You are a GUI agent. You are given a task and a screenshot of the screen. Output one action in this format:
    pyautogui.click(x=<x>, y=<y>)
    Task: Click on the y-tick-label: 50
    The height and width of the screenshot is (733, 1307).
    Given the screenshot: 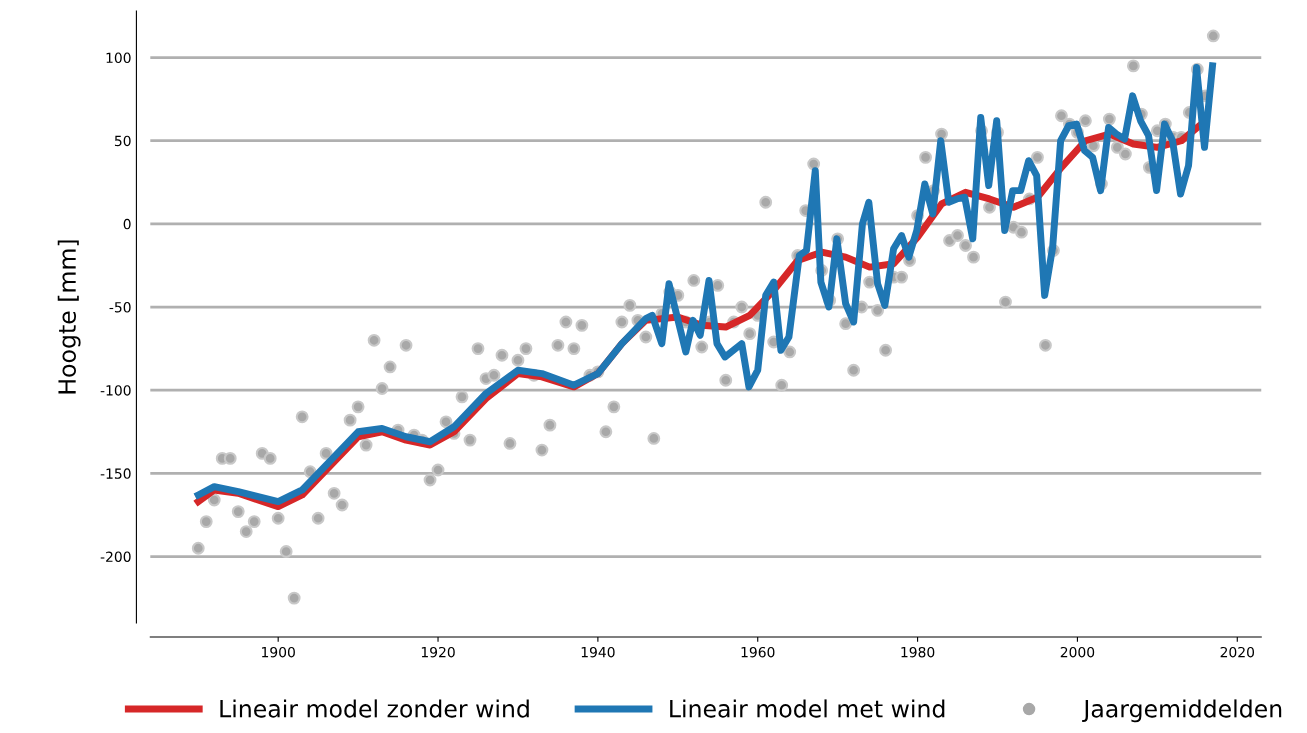 What is the action you would take?
    pyautogui.click(x=122, y=141)
    